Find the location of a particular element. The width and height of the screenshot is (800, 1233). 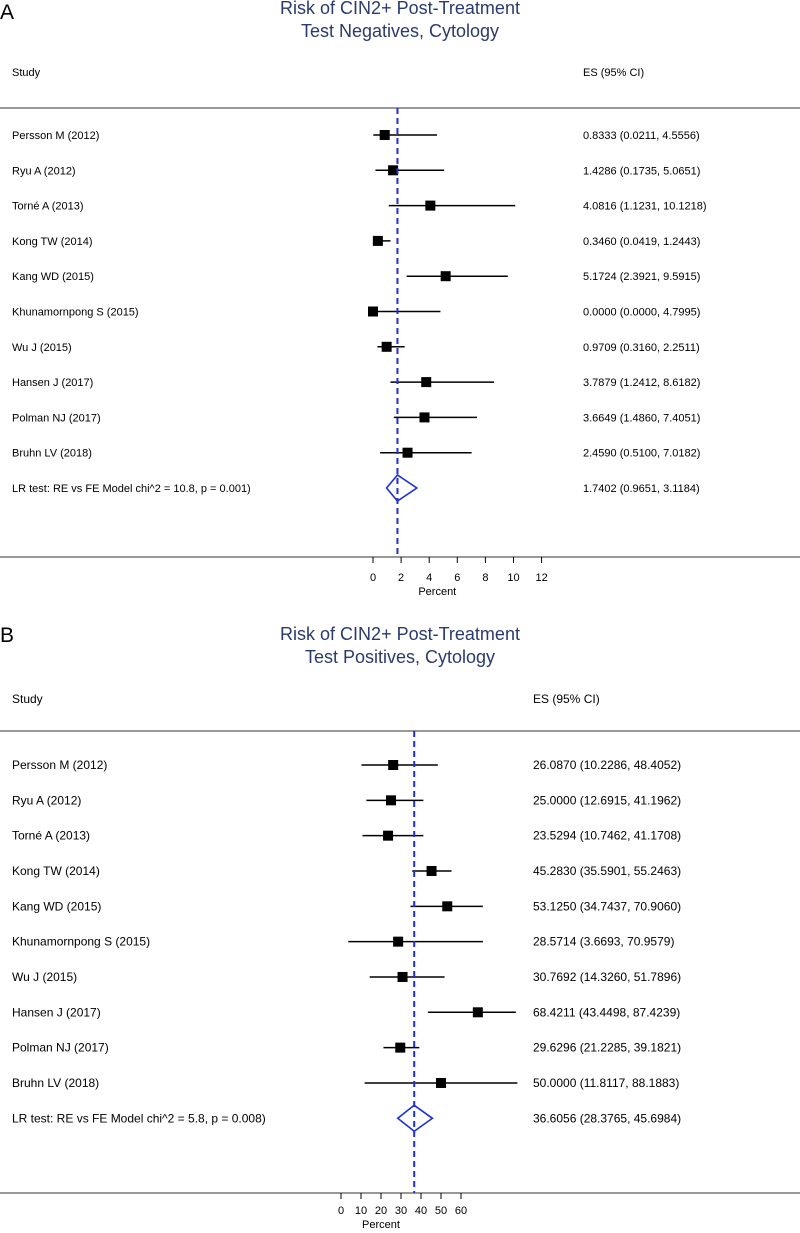

study-row: Kong TW (2014) 0.3460 (0.0419, 1.2443) is located at coordinates (356, 241).